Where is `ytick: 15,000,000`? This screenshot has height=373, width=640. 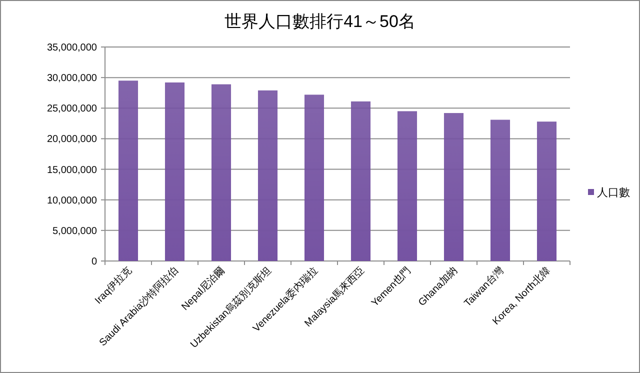 ytick: 15,000,000 is located at coordinates (71, 170).